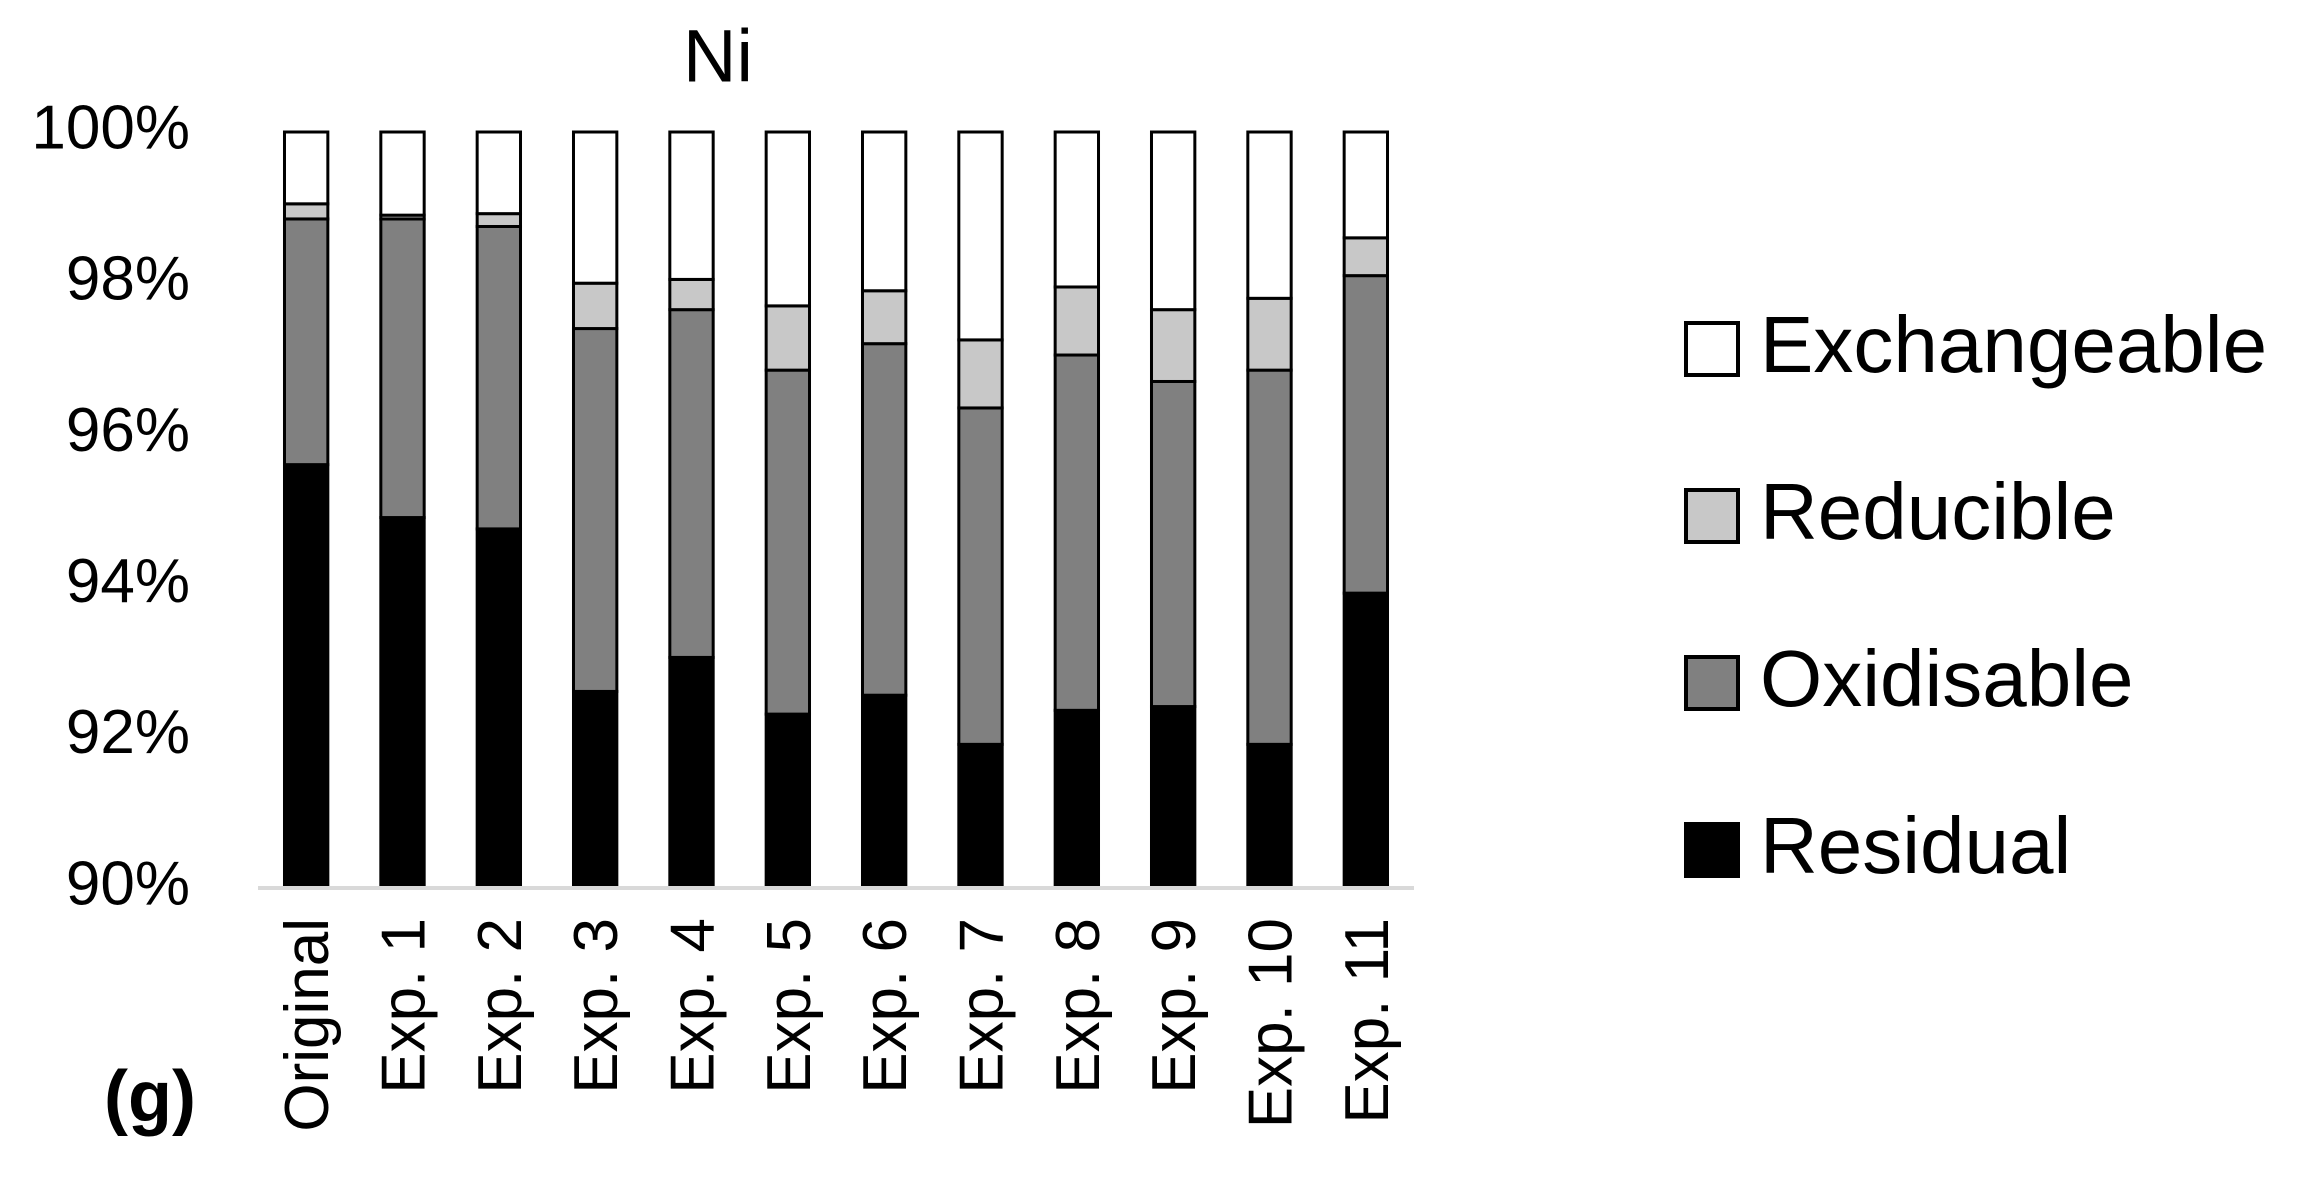  What do you see at coordinates (693, 1006) in the screenshot?
I see `x-tick-label: Exp. 4` at bounding box center [693, 1006].